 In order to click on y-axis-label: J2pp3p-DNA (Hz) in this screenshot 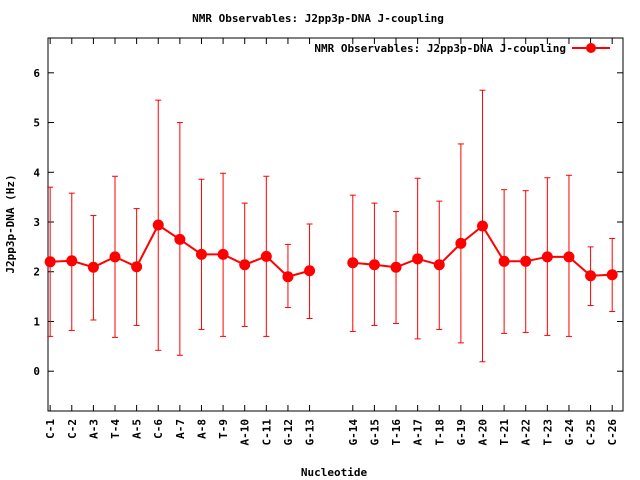, I will do `click(10, 223)`.